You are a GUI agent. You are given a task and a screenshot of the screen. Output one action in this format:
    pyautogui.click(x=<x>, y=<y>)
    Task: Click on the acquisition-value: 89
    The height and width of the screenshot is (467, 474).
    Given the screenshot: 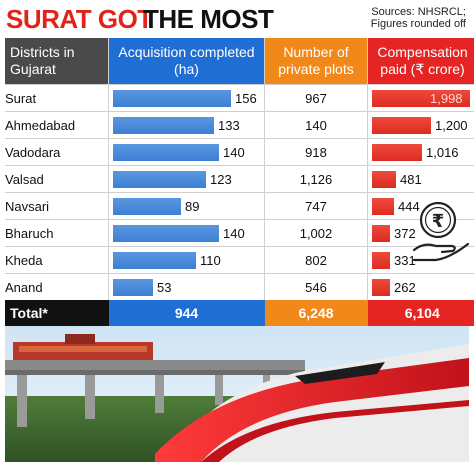 What is the action you would take?
    pyautogui.click(x=192, y=206)
    